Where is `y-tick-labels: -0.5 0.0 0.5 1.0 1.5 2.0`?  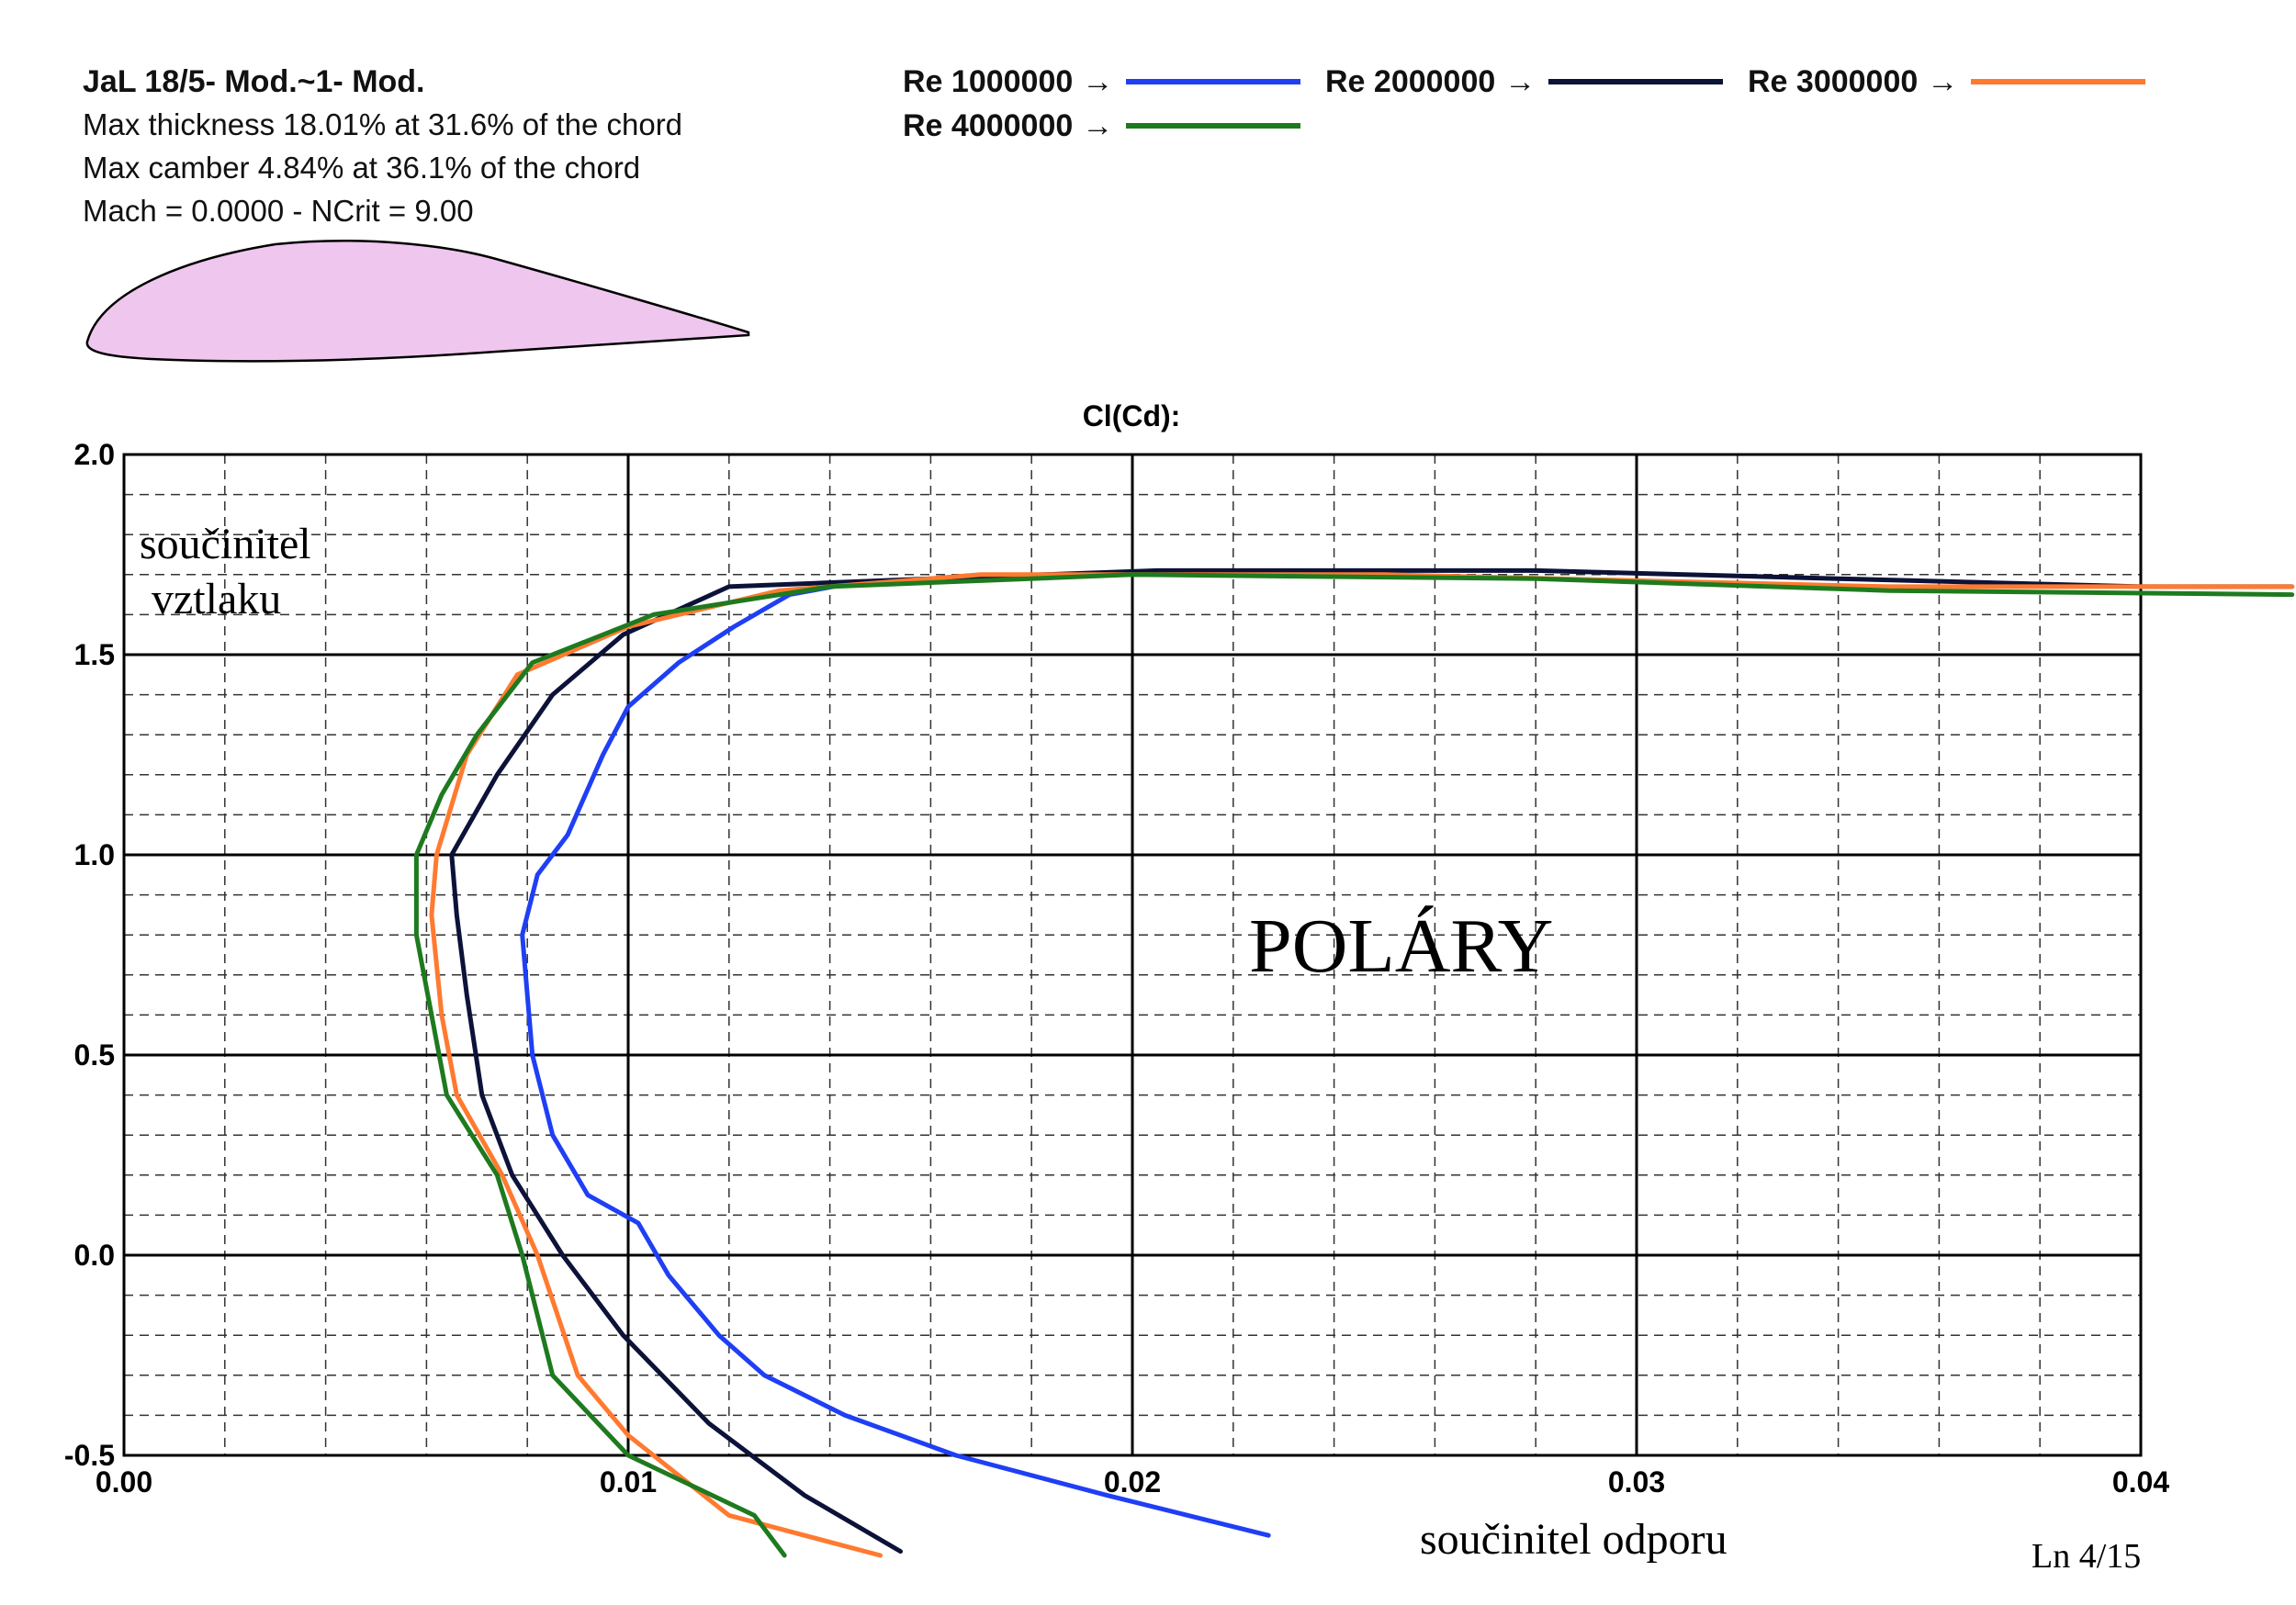 y-tick-labels: -0.5 0.0 0.5 1.0 1.5 2.0 is located at coordinates (89, 955).